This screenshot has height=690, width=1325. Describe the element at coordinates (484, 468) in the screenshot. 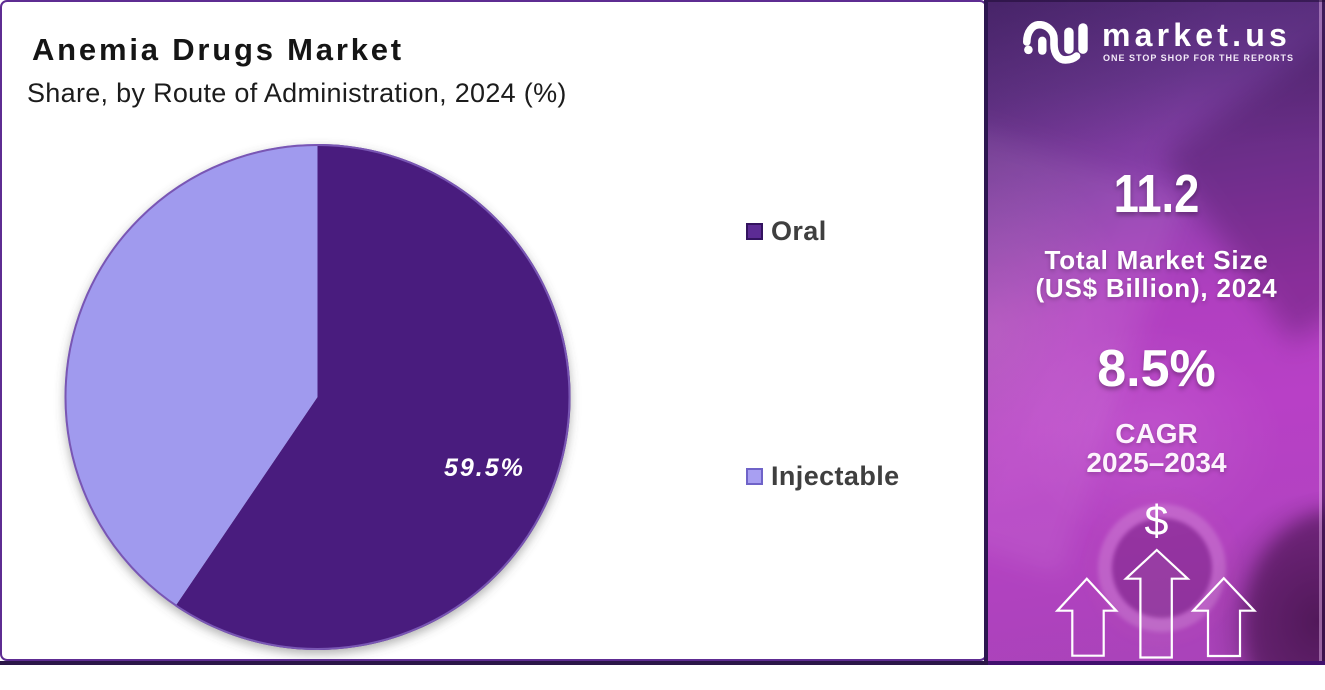

I see `svg-text: 59.5%` at that location.